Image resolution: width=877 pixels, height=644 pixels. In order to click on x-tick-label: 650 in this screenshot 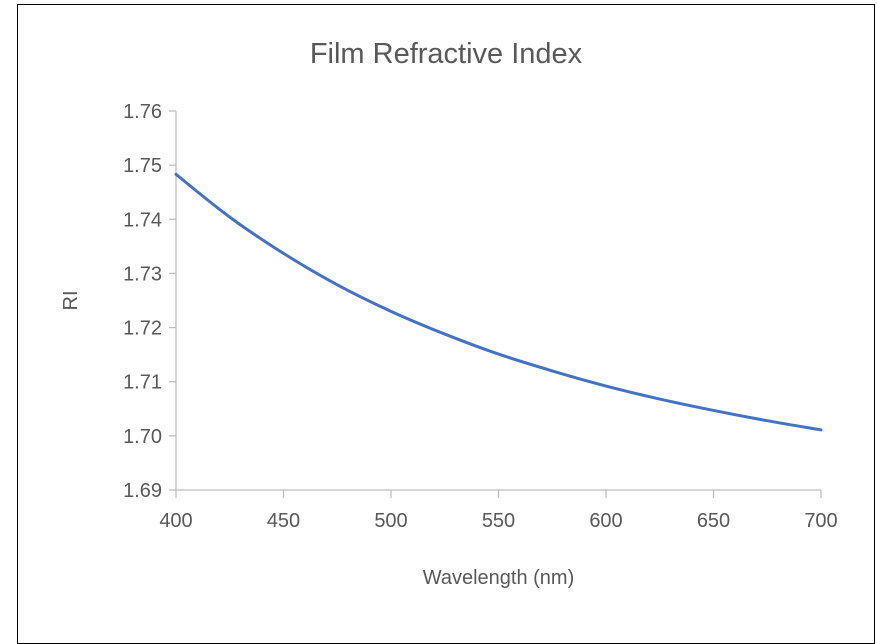, I will do `click(713, 521)`.